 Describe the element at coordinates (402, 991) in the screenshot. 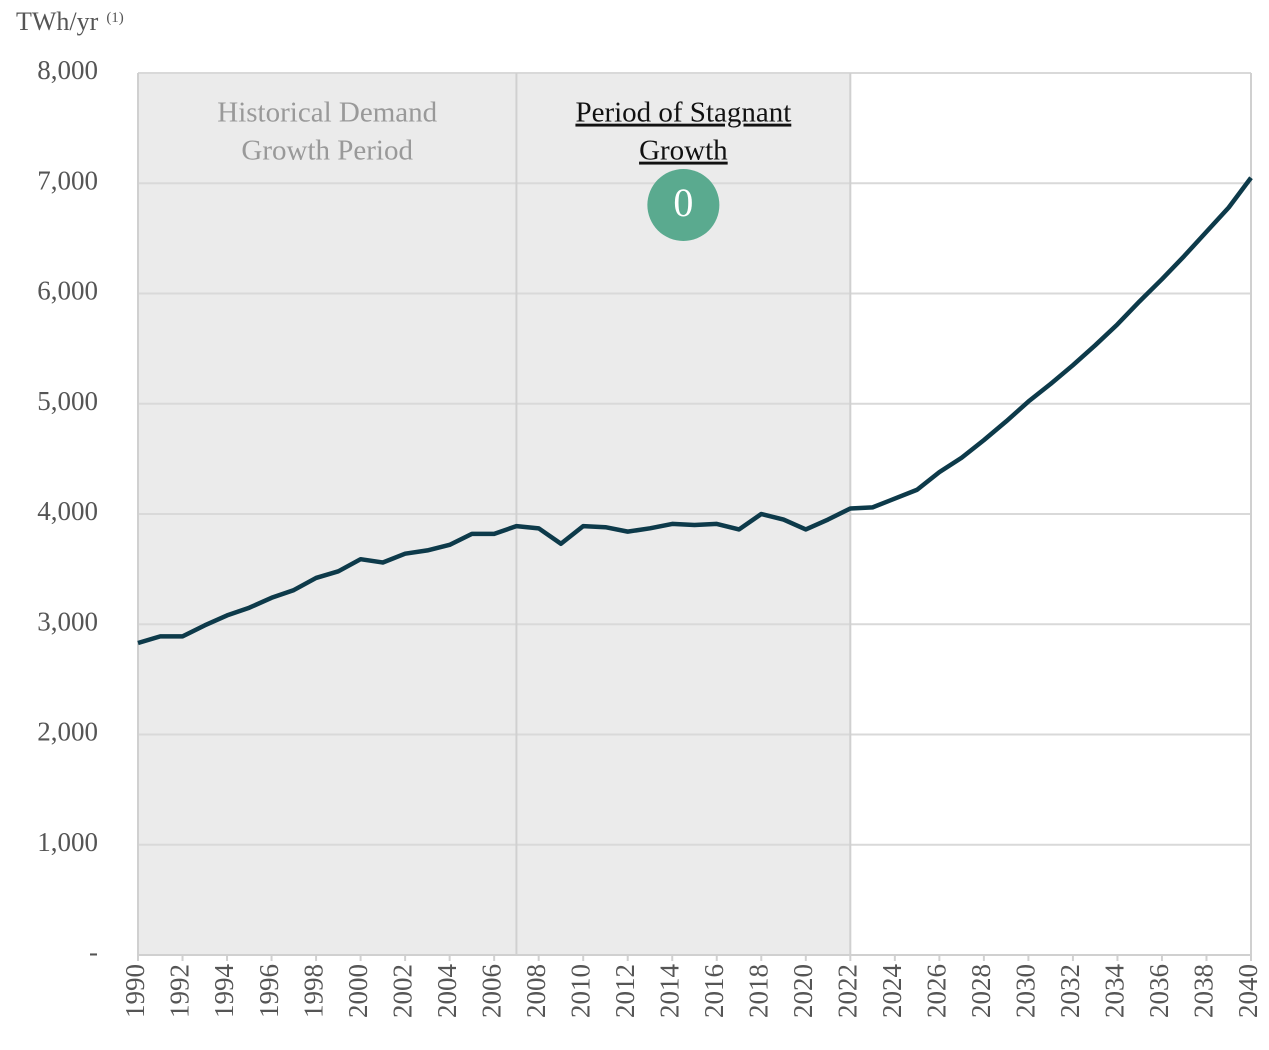

I see `x-tick-label: 2002` at that location.